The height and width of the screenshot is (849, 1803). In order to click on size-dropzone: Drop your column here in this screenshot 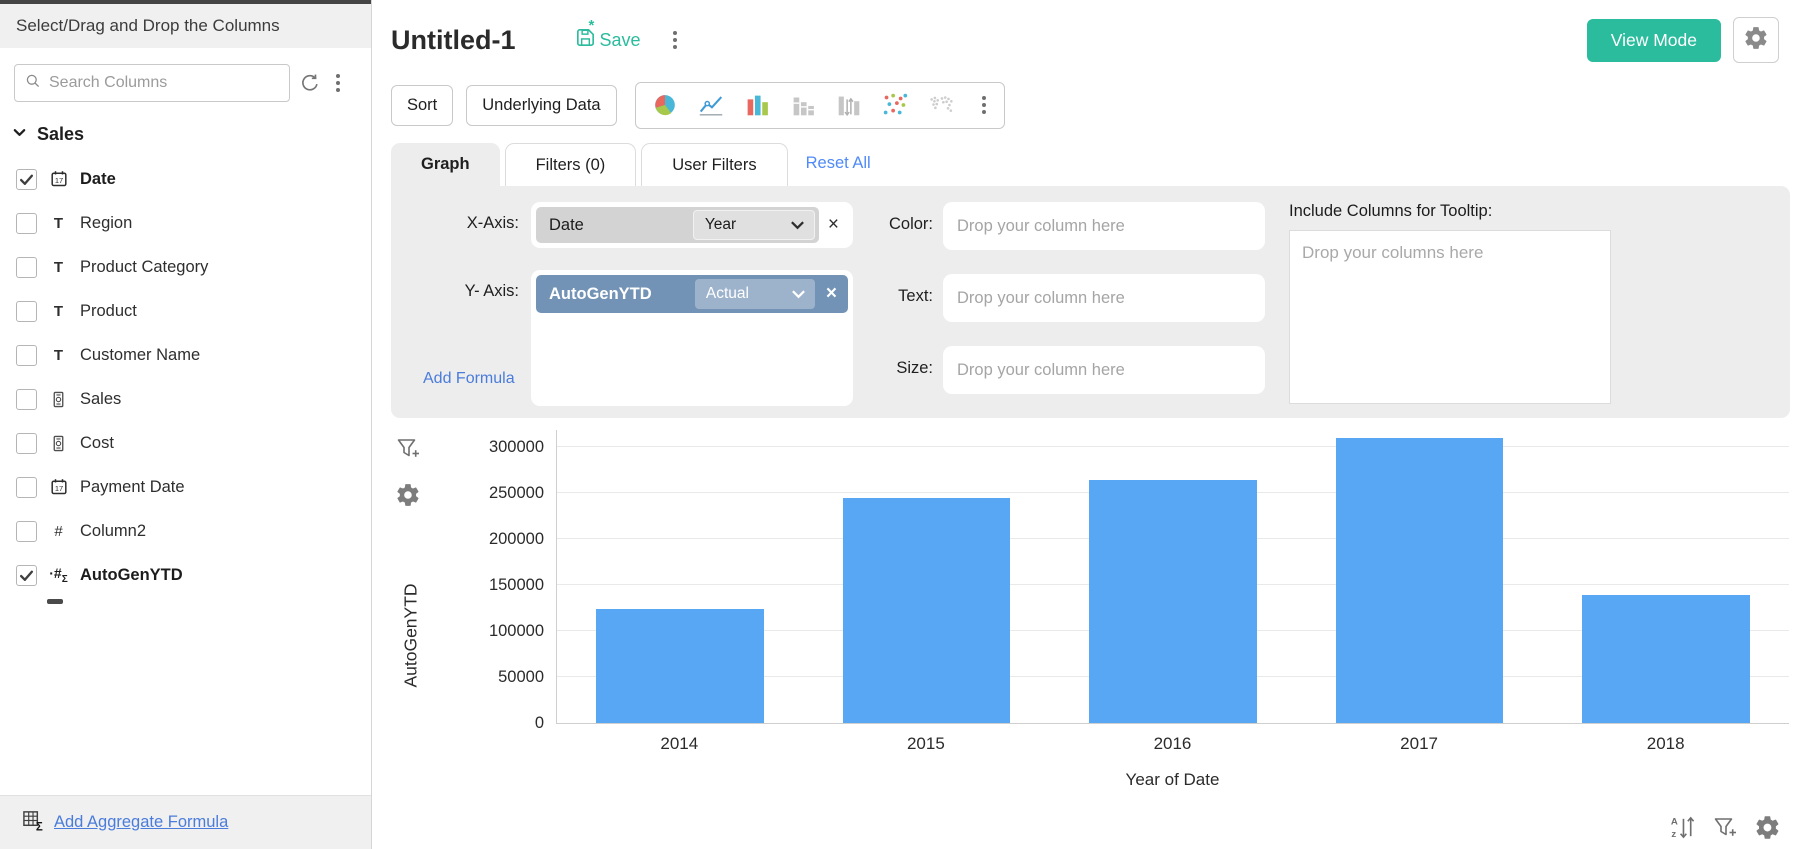, I will do `click(1104, 370)`.